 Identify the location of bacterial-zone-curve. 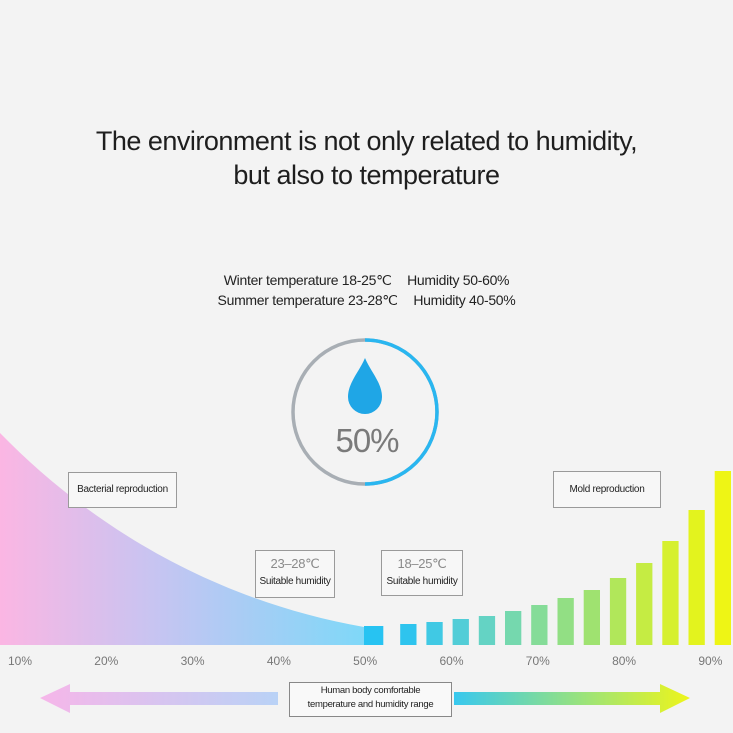
(182, 539).